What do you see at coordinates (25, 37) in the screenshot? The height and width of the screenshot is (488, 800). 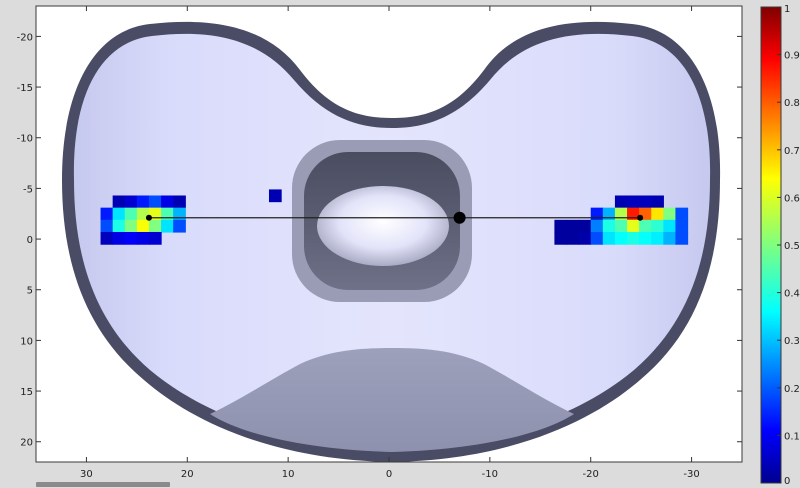 I see `y-tick-label: -20` at bounding box center [25, 37].